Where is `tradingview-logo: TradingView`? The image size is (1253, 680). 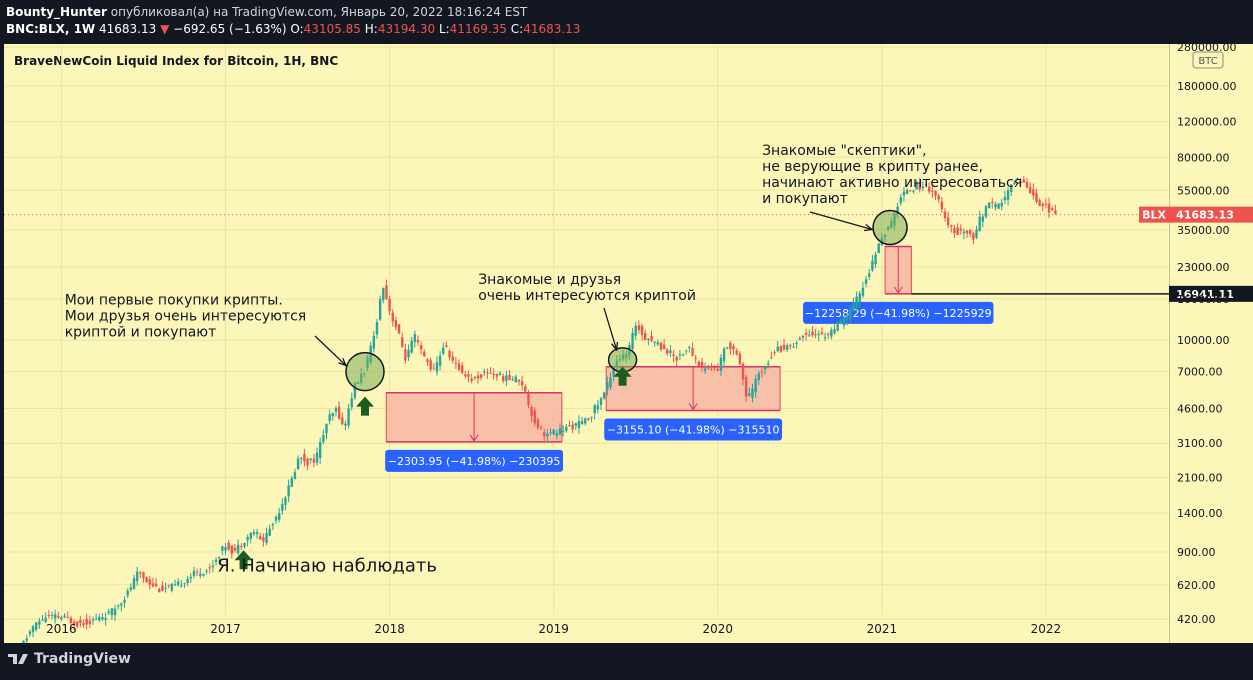 tradingview-logo: TradingView is located at coordinates (69, 659).